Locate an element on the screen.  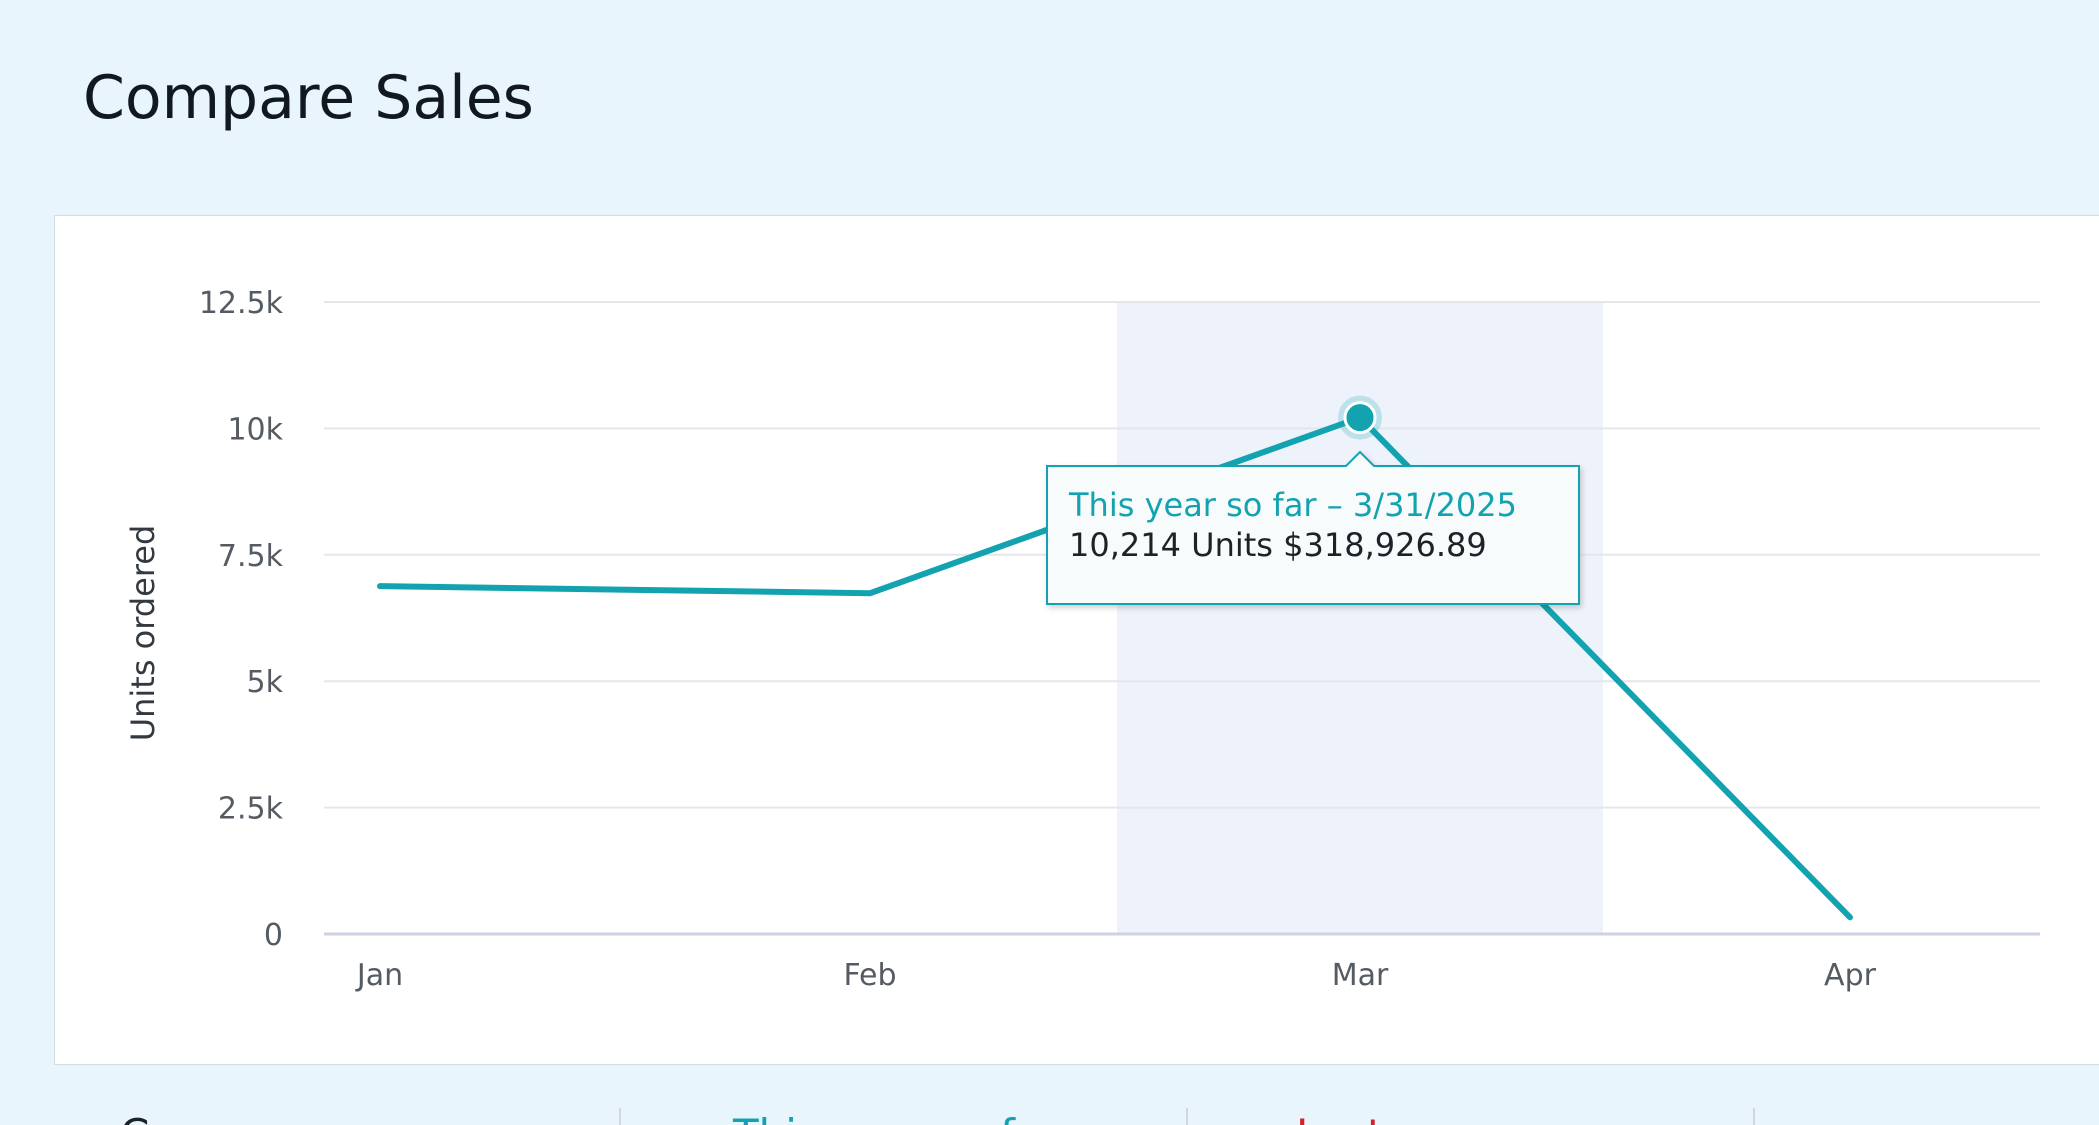
y-axis-ticks: 0 2.5k 5k 7.5k 10k 12.5k is located at coordinates (241, 619).